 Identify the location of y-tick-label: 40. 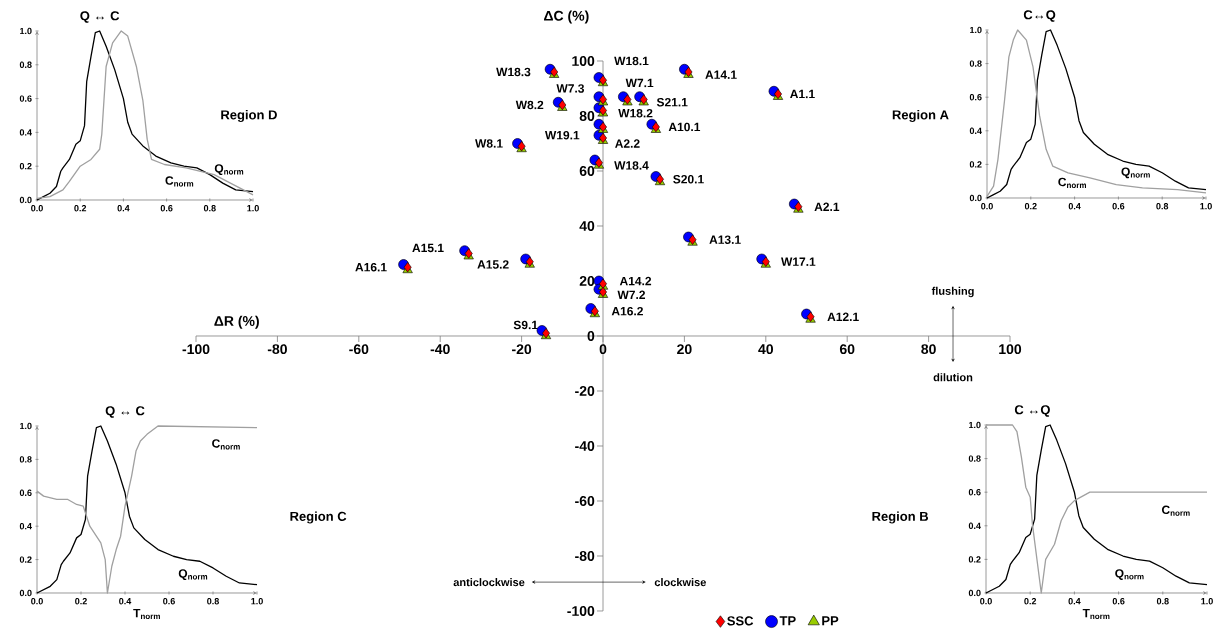
(587, 226).